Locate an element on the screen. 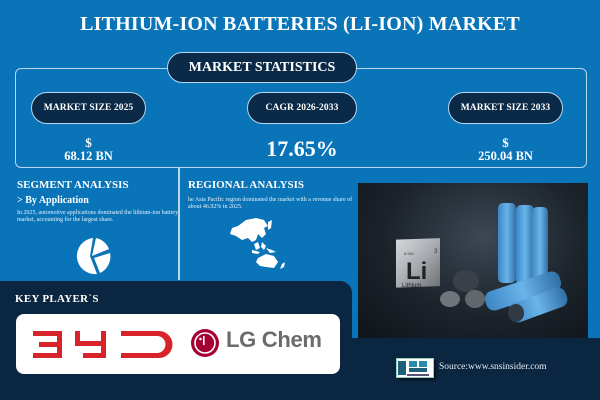 Image resolution: width=600 pixels, height=400 pixels. stat-pill-market-size-2033: MARKET SIZE 2033 is located at coordinates (505, 108).